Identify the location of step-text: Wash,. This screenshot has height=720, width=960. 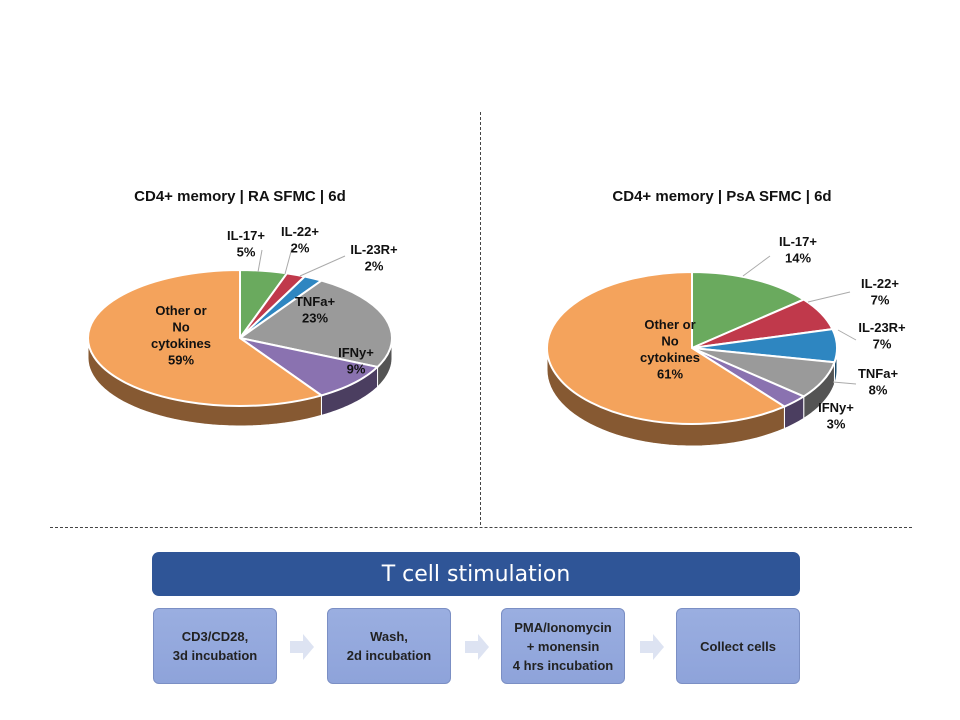
(389, 636).